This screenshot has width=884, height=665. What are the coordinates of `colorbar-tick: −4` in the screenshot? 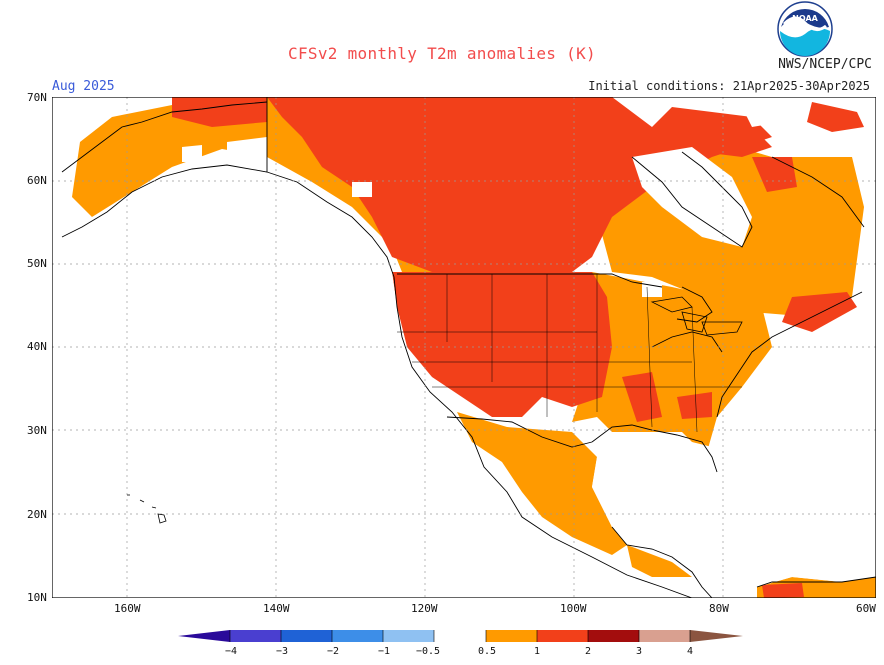 It's located at (231, 651).